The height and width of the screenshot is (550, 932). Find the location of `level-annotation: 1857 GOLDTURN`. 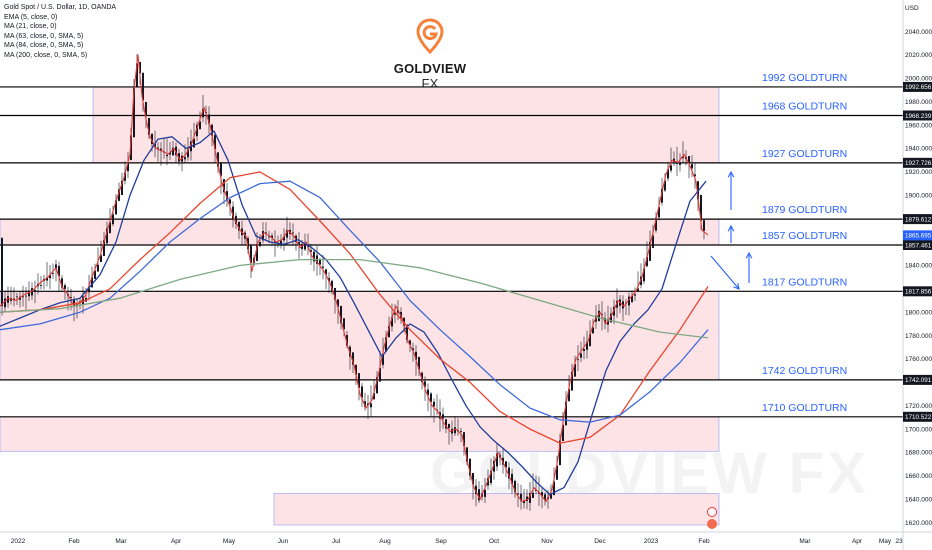

level-annotation: 1857 GOLDTURN is located at coordinates (804, 236).